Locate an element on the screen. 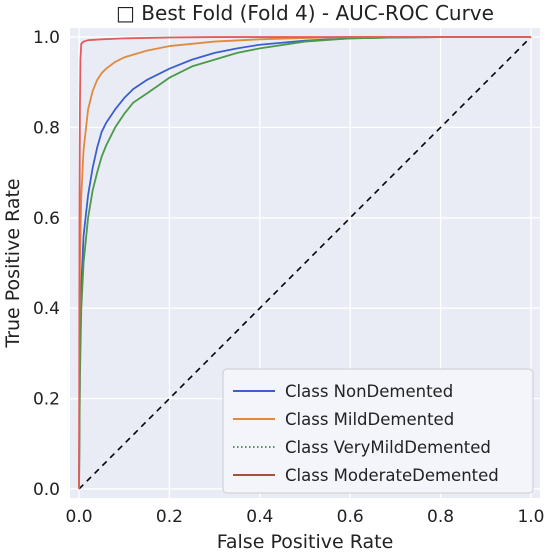  chart-title: □ Best Fold (Fold 4) - AUC-ROC Curve is located at coordinates (305, 13).